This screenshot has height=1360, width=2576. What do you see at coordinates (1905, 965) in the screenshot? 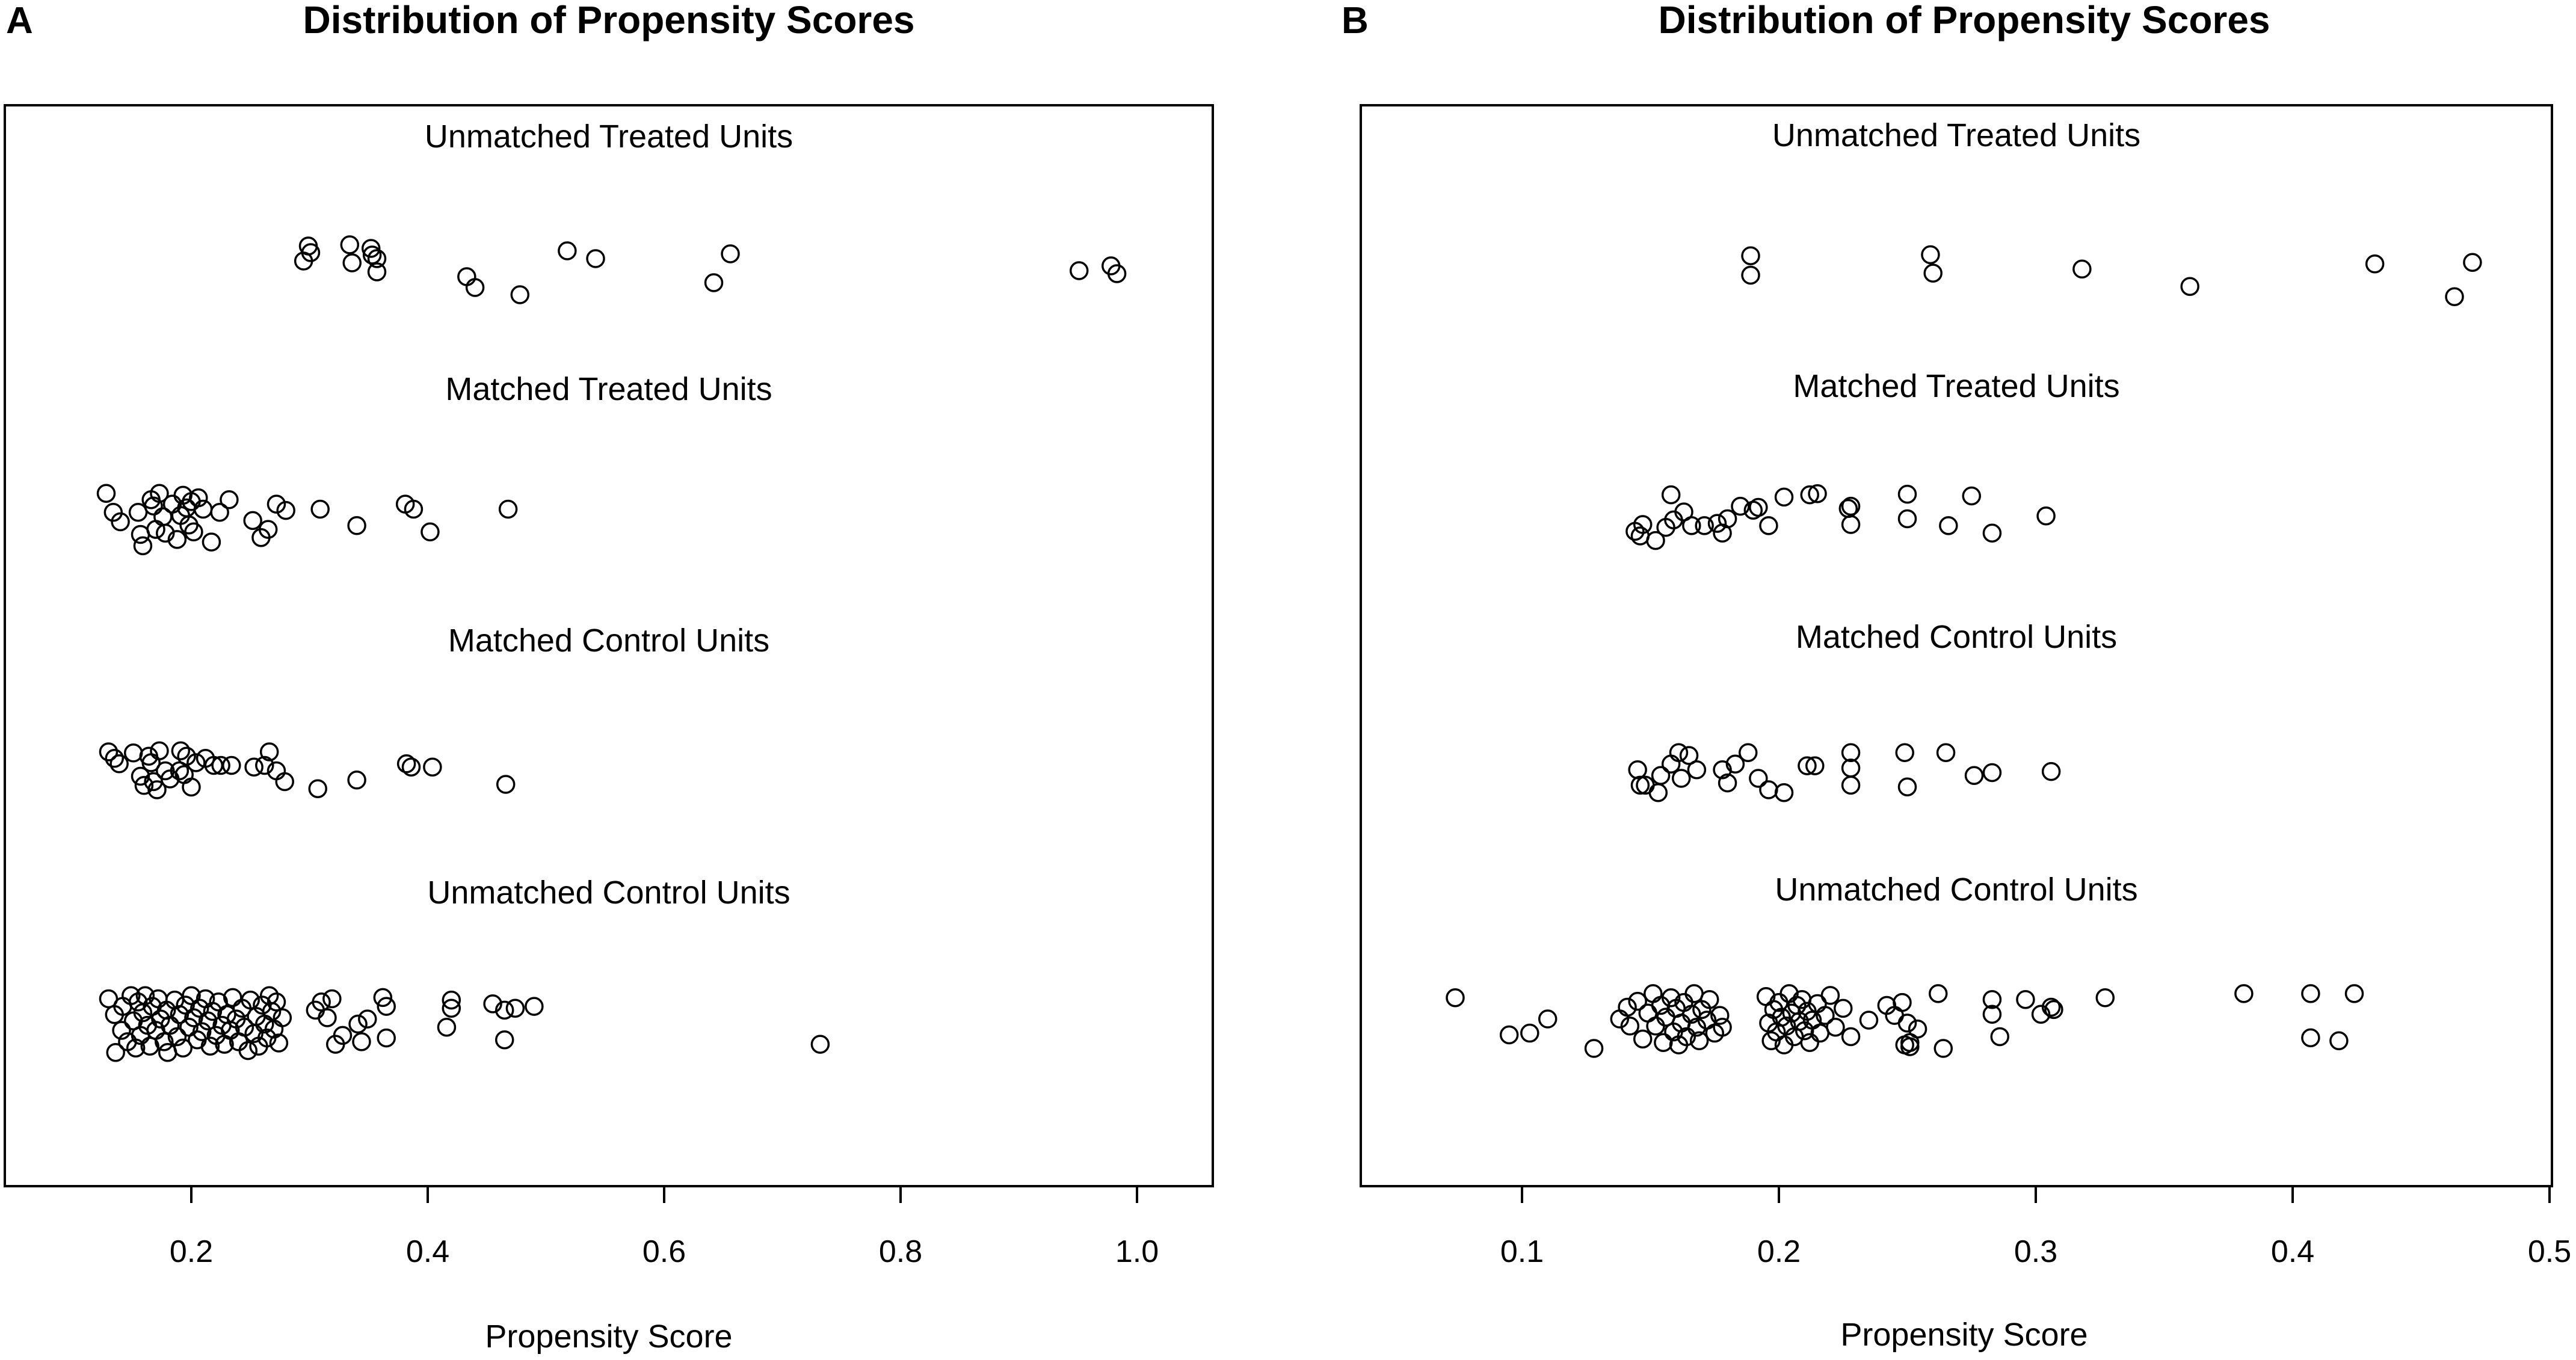
I see `group-unmatched-control-units: Unmatched Control Units` at bounding box center [1905, 965].